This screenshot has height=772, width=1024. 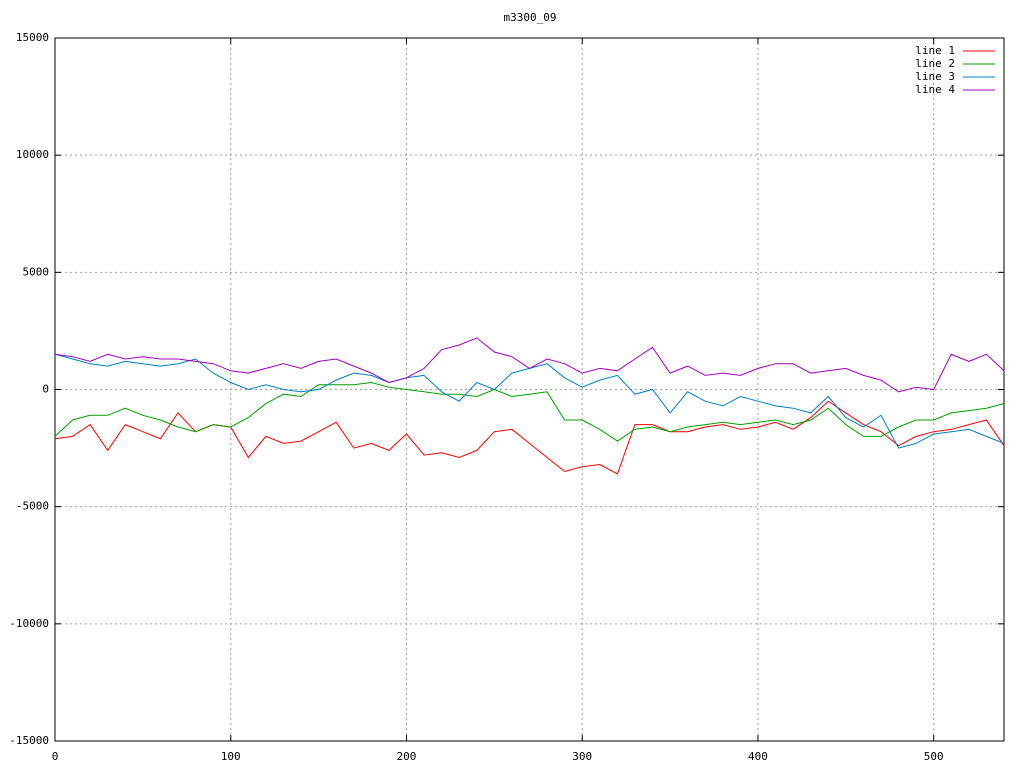 What do you see at coordinates (935, 63) in the screenshot?
I see `legend-label: line 2` at bounding box center [935, 63].